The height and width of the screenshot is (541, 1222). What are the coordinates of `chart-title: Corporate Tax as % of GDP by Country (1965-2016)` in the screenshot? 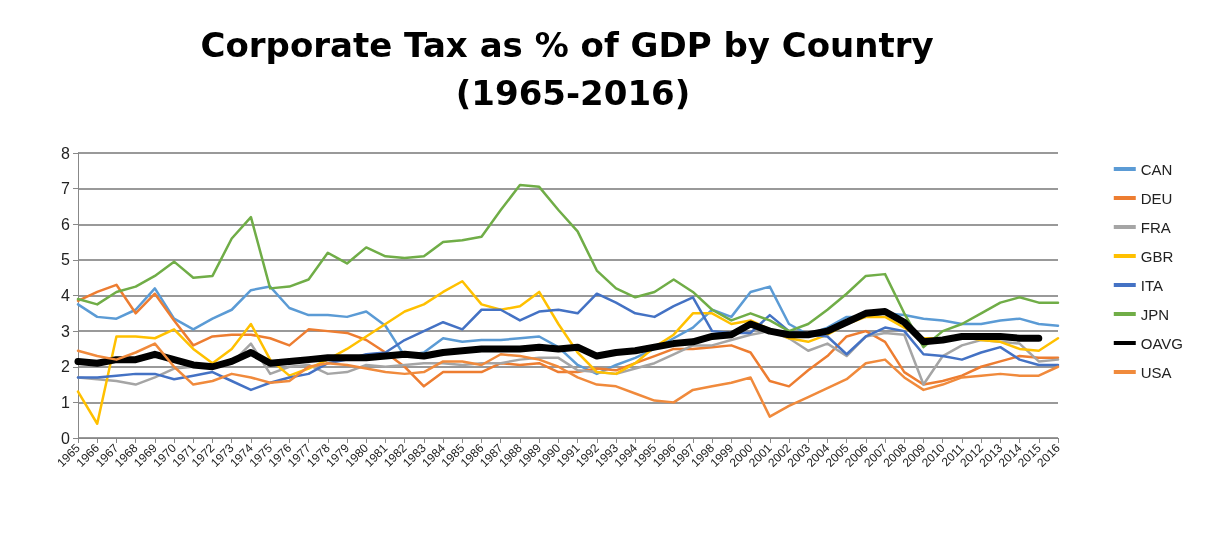 It's located at (573, 69).